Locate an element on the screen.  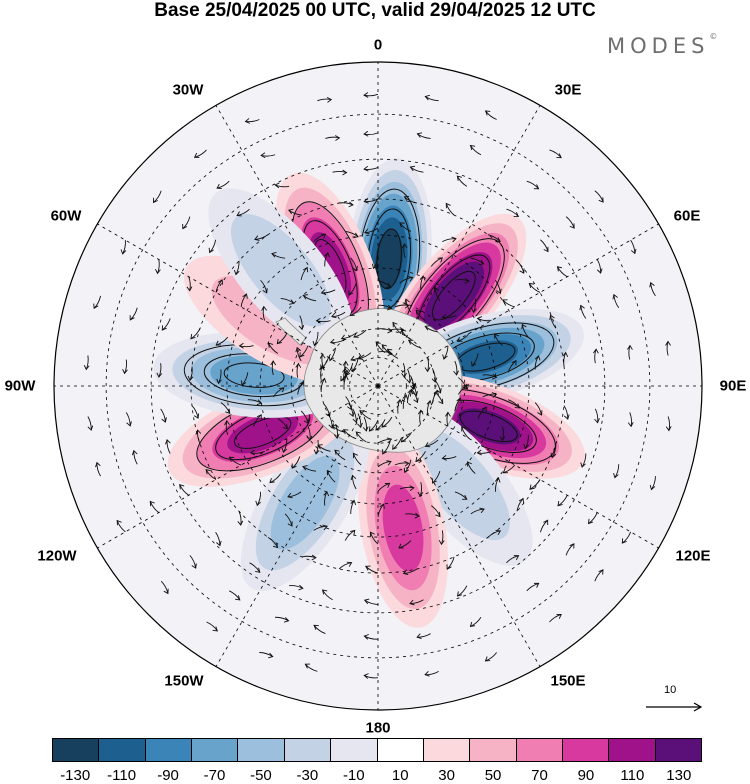
colorbar-tick-label: 10 is located at coordinates (400, 775).